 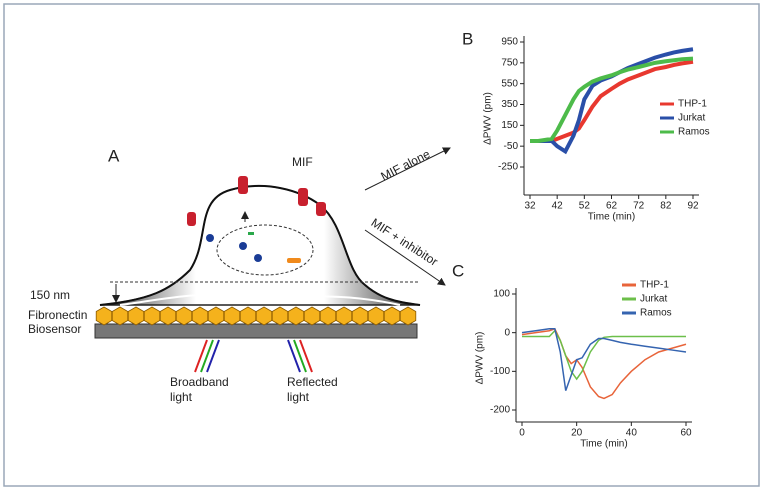 What do you see at coordinates (632, 433) in the screenshot?
I see `x-tick-label: 40` at bounding box center [632, 433].